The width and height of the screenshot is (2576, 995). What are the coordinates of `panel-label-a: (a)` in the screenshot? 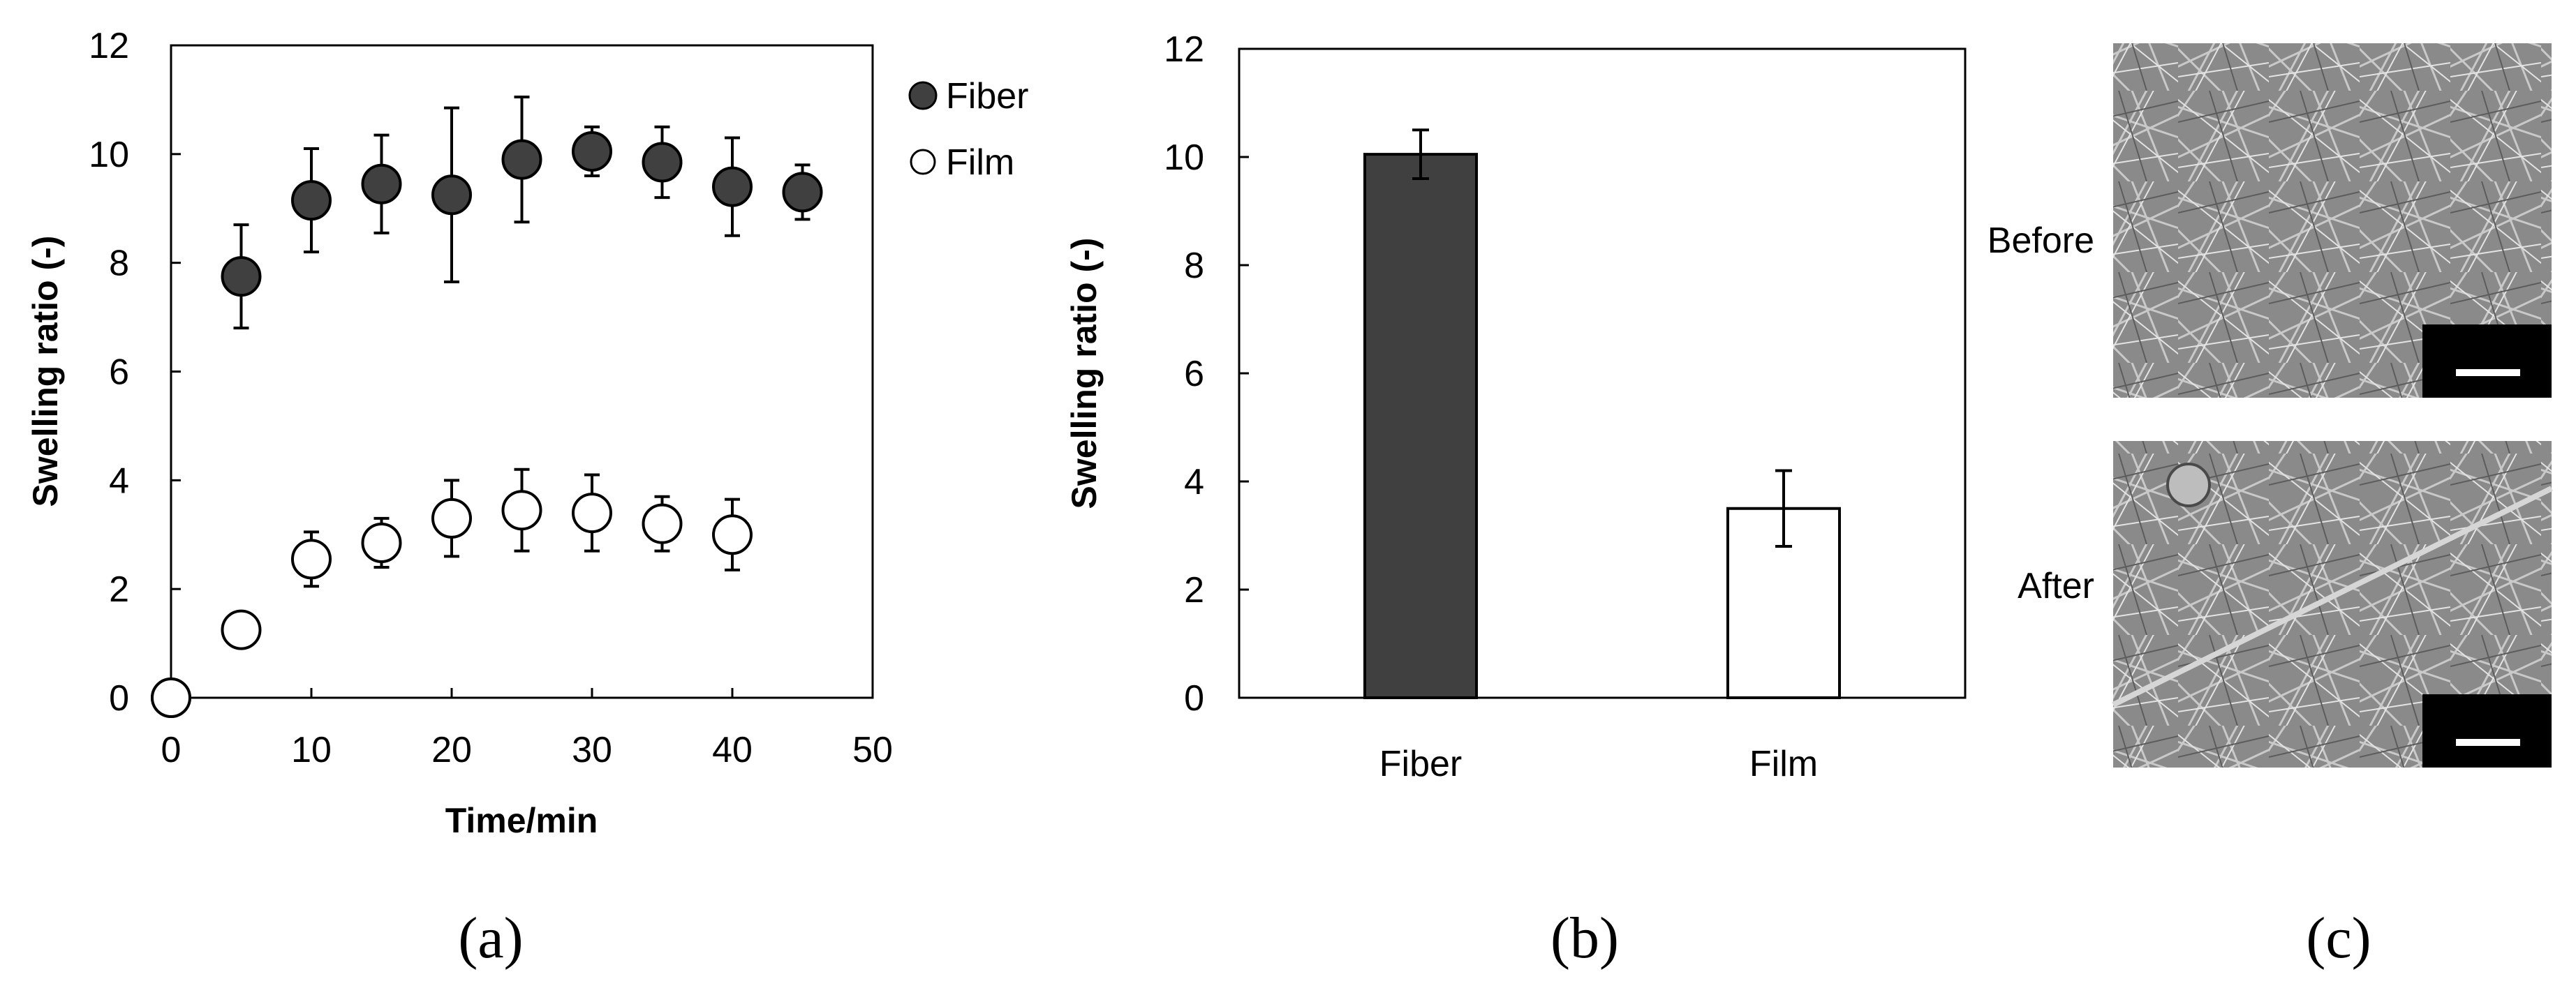 It's located at (490, 938).